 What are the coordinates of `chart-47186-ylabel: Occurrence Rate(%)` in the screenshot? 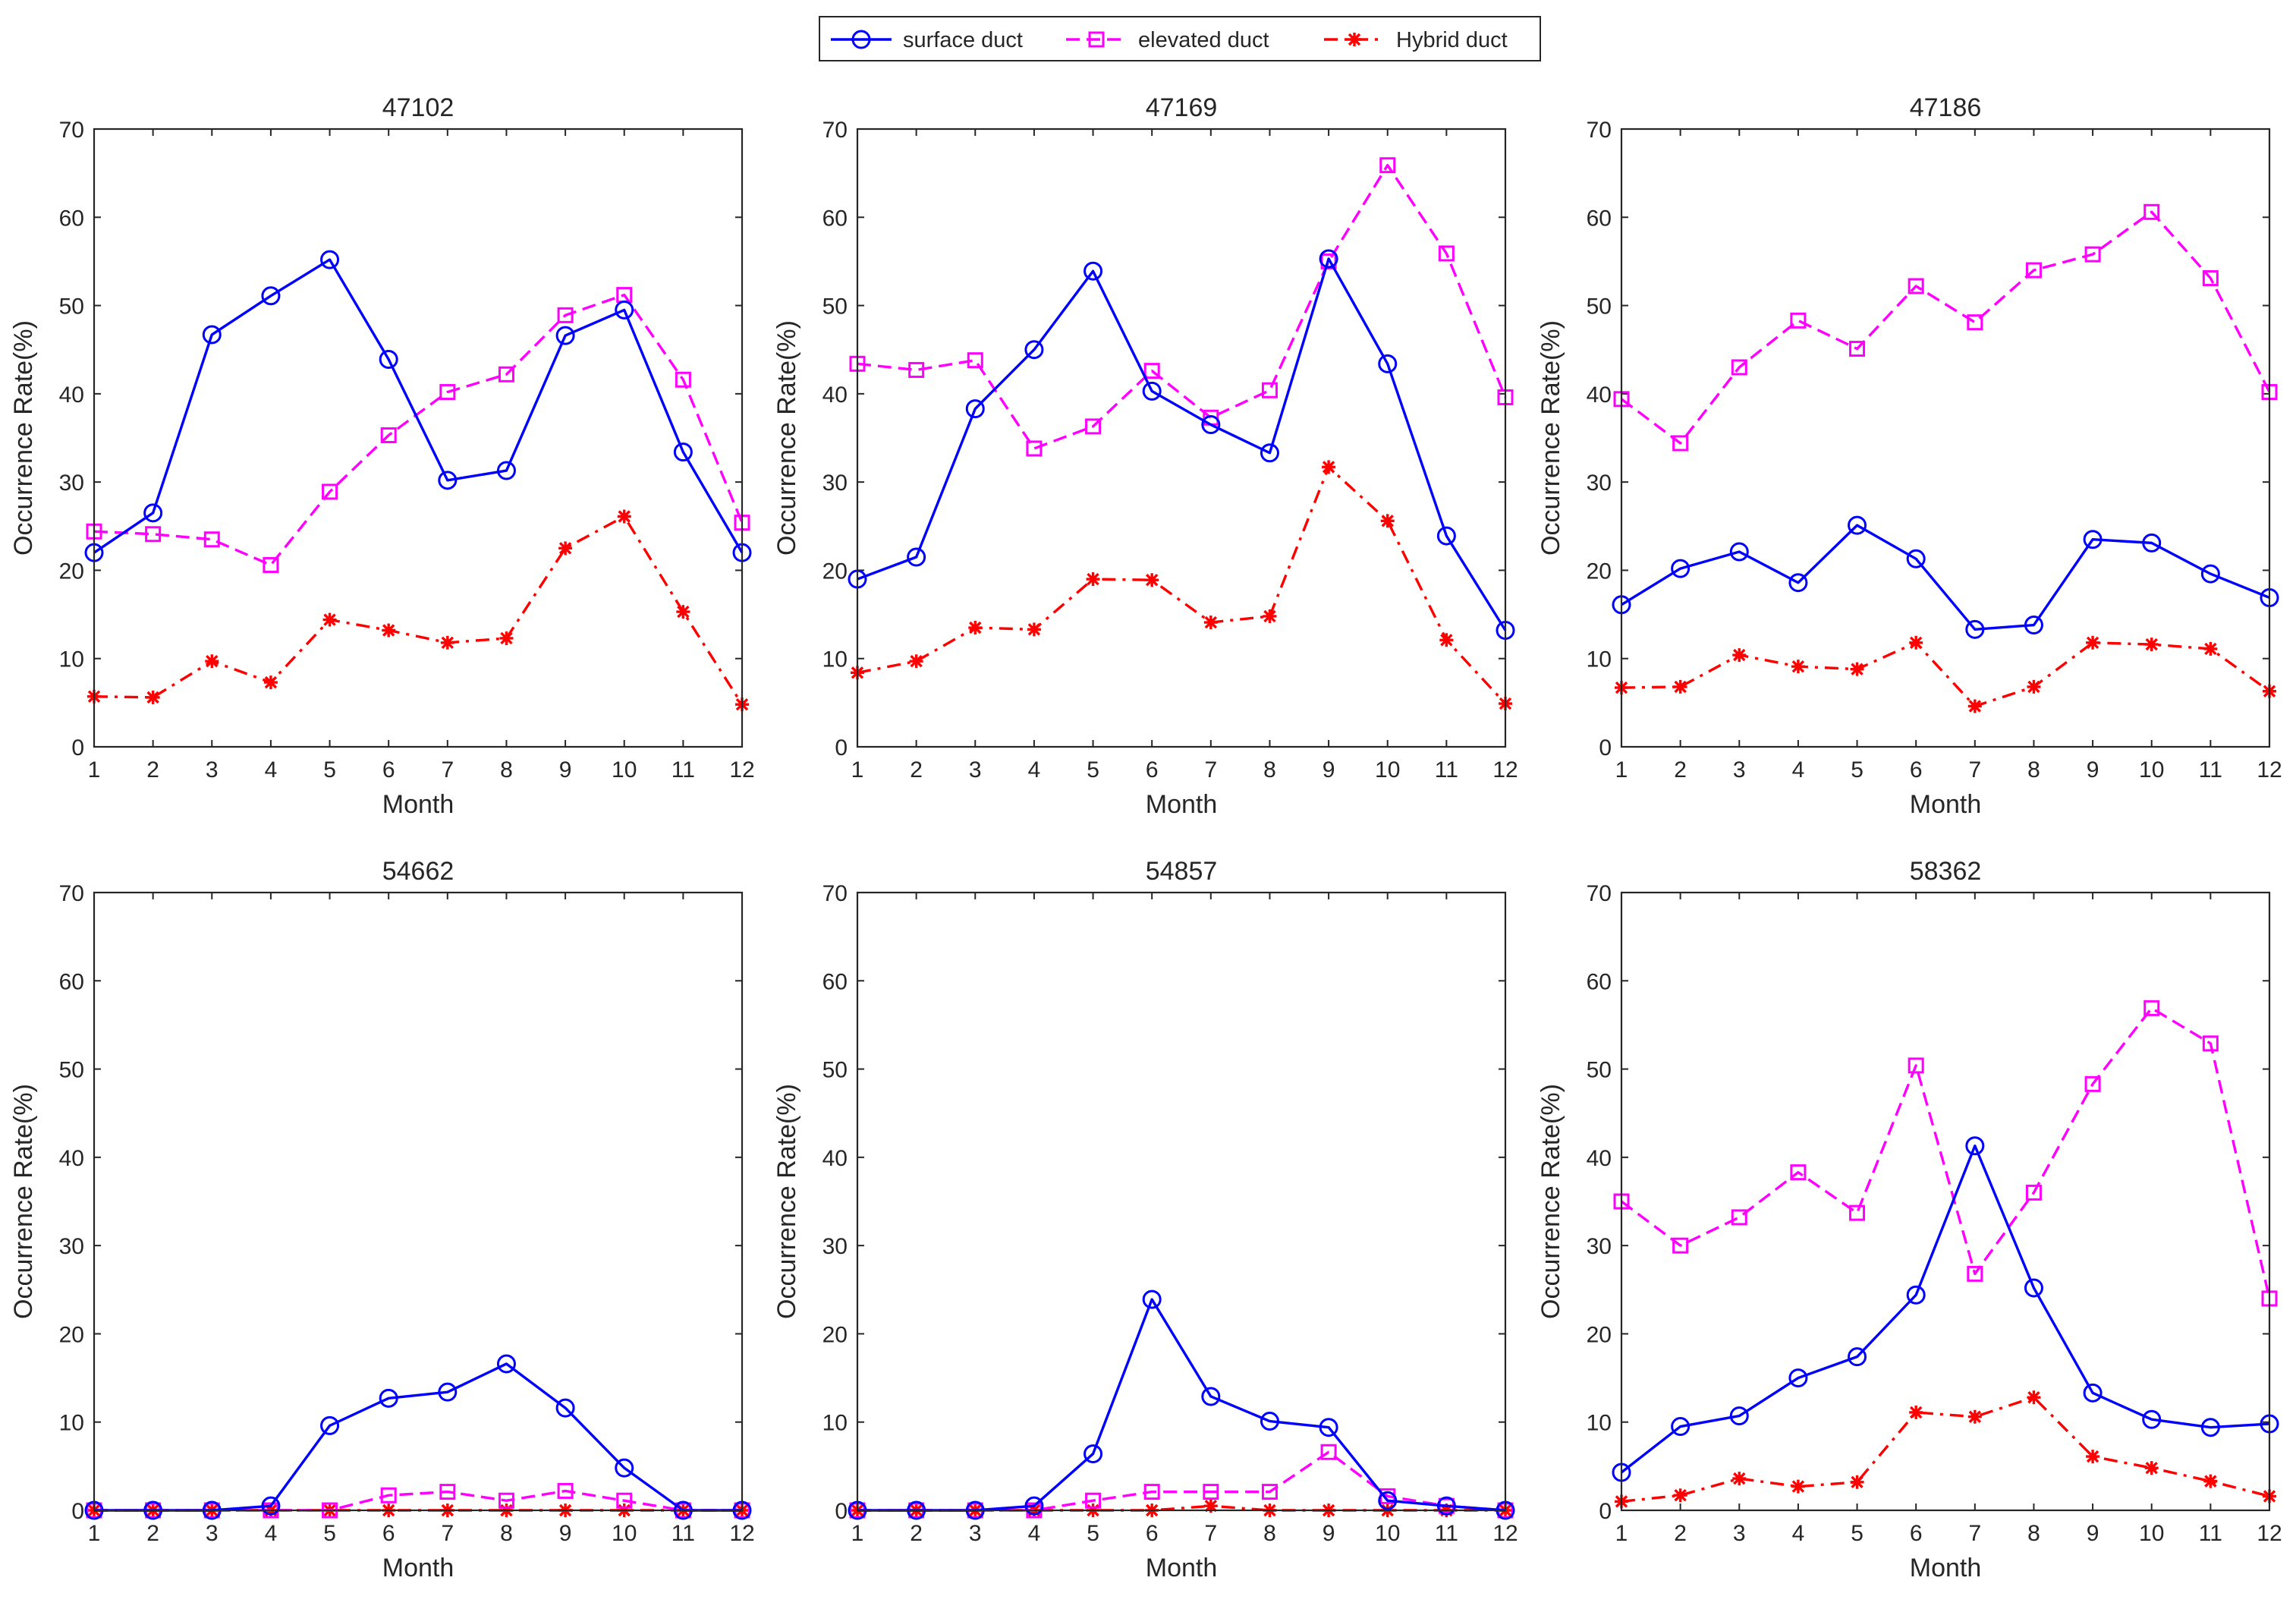 It's located at (1550, 438).